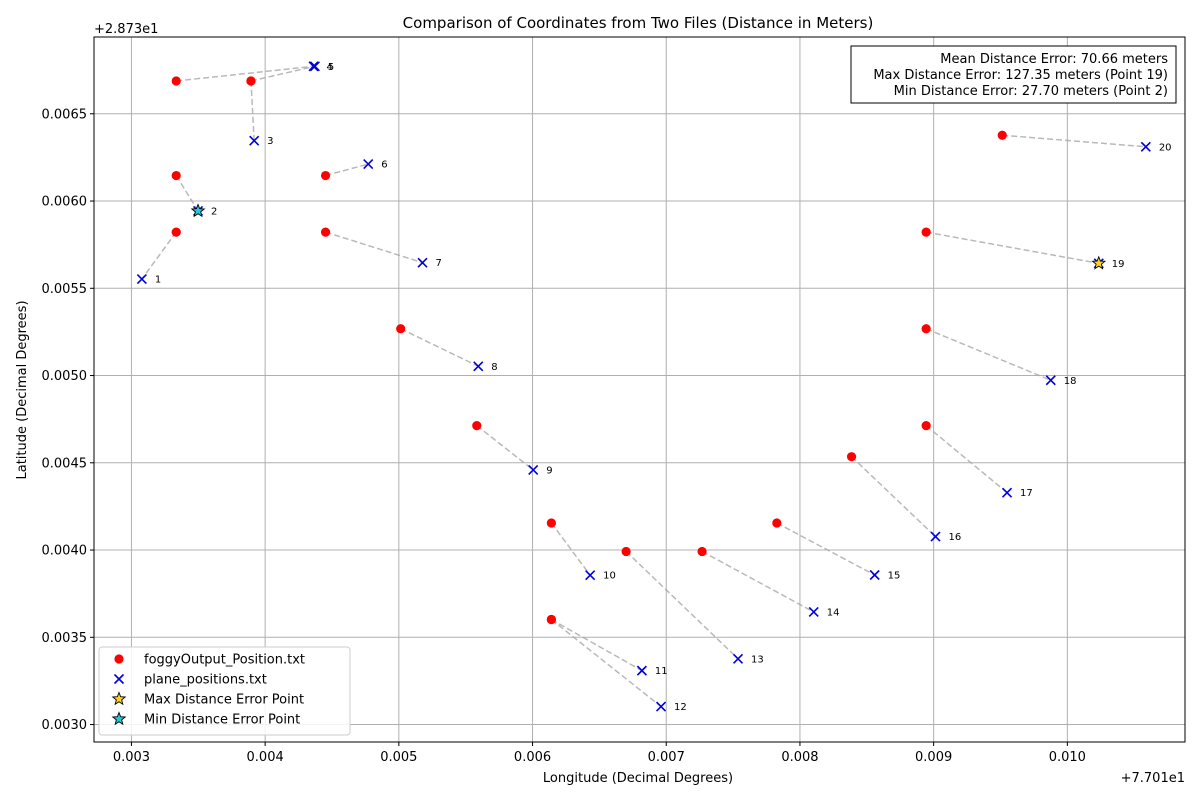 This screenshot has width=1200, height=800. What do you see at coordinates (224, 700) in the screenshot?
I see `legend-label: Max Distance Error Point` at bounding box center [224, 700].